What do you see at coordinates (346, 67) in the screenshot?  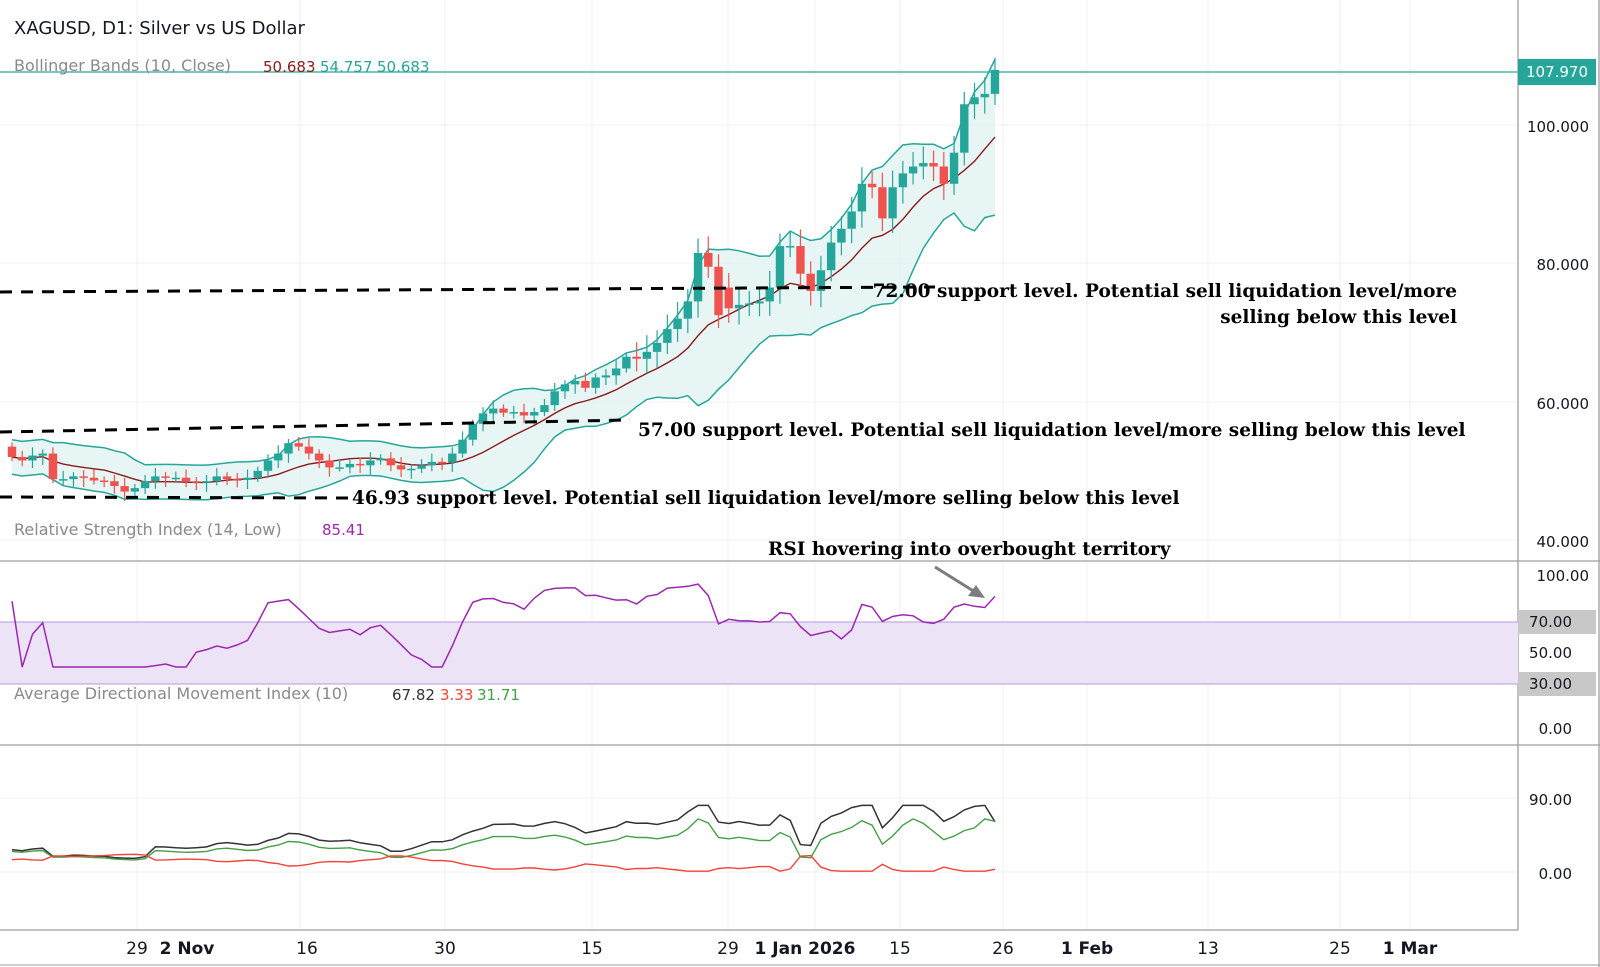 I see `bb-value-2: 54.757` at bounding box center [346, 67].